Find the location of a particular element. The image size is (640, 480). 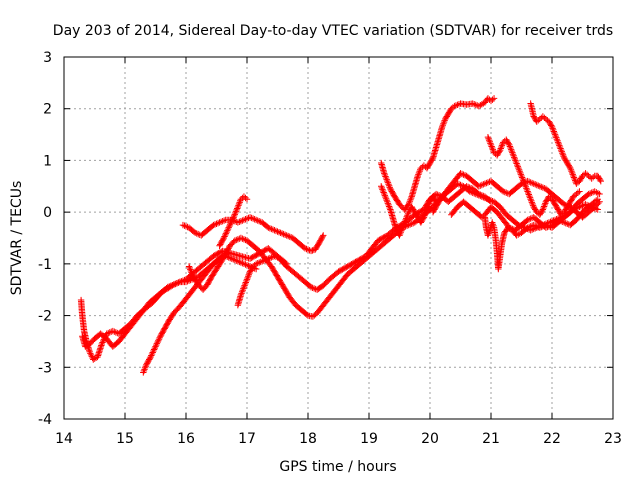

x-tick-label: 14 is located at coordinates (64, 439).